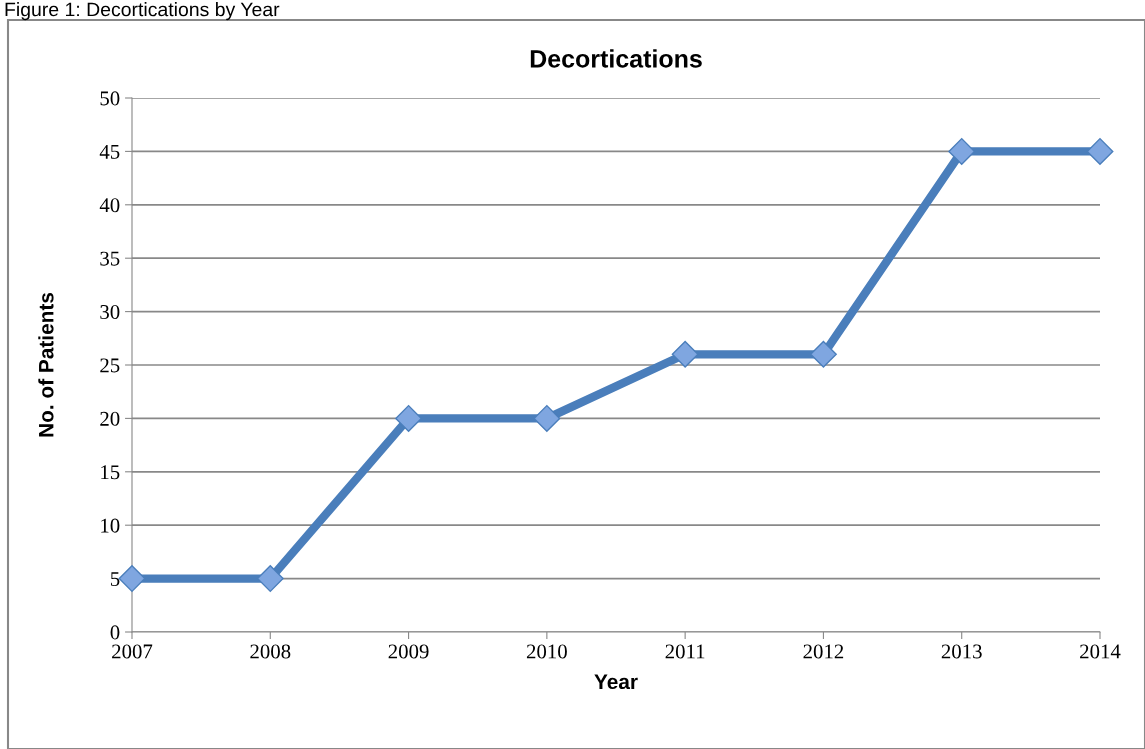  What do you see at coordinates (110, 472) in the screenshot?
I see `y-tick-label: 15` at bounding box center [110, 472].